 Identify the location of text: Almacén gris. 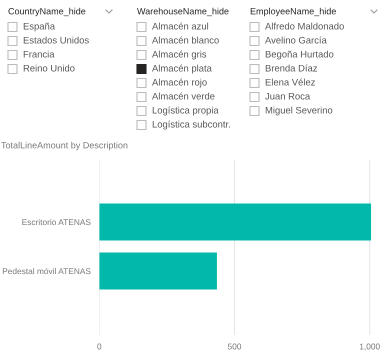
(179, 55).